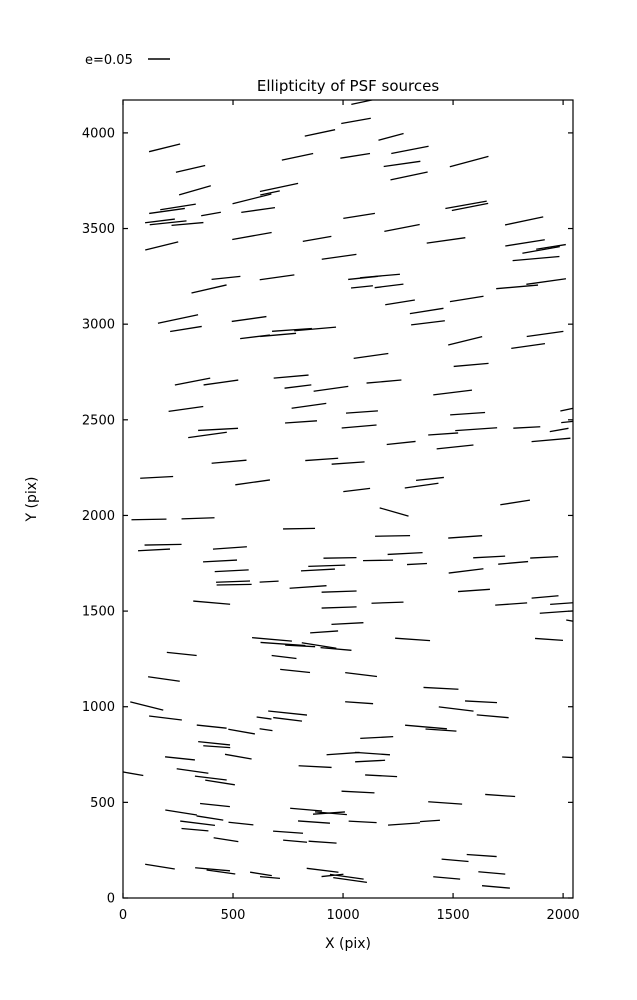 The width and height of the screenshot is (637, 1000). I want to click on y-tick-labels: 0 500 1000 1500 2000 2500 3000 3500 4000, so click(98, 516).